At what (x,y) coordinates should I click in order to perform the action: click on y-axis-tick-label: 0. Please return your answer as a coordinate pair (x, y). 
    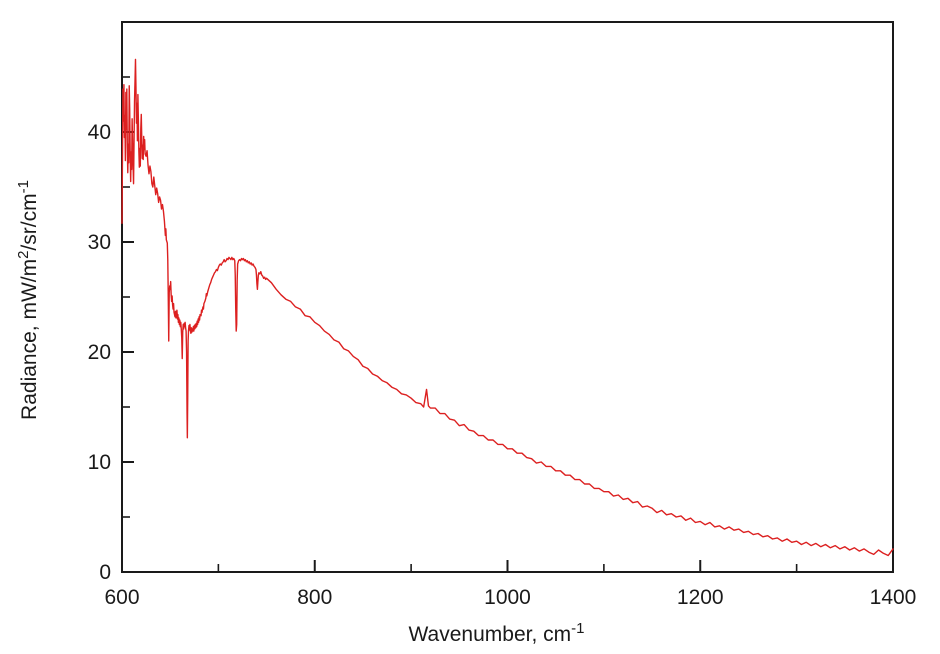
    Looking at the image, I should click on (105, 572).